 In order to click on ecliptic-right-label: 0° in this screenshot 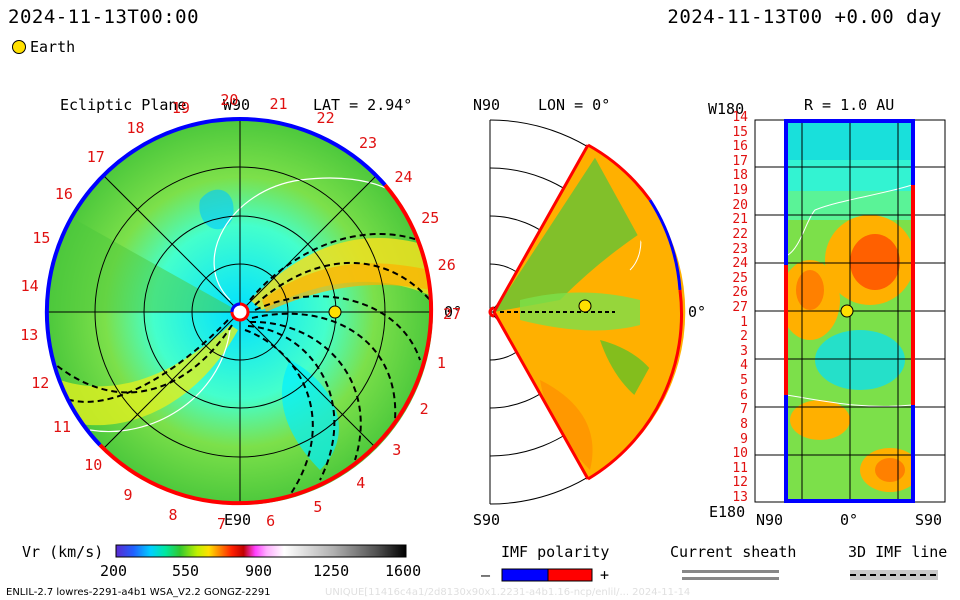, I will do `click(453, 312)`.